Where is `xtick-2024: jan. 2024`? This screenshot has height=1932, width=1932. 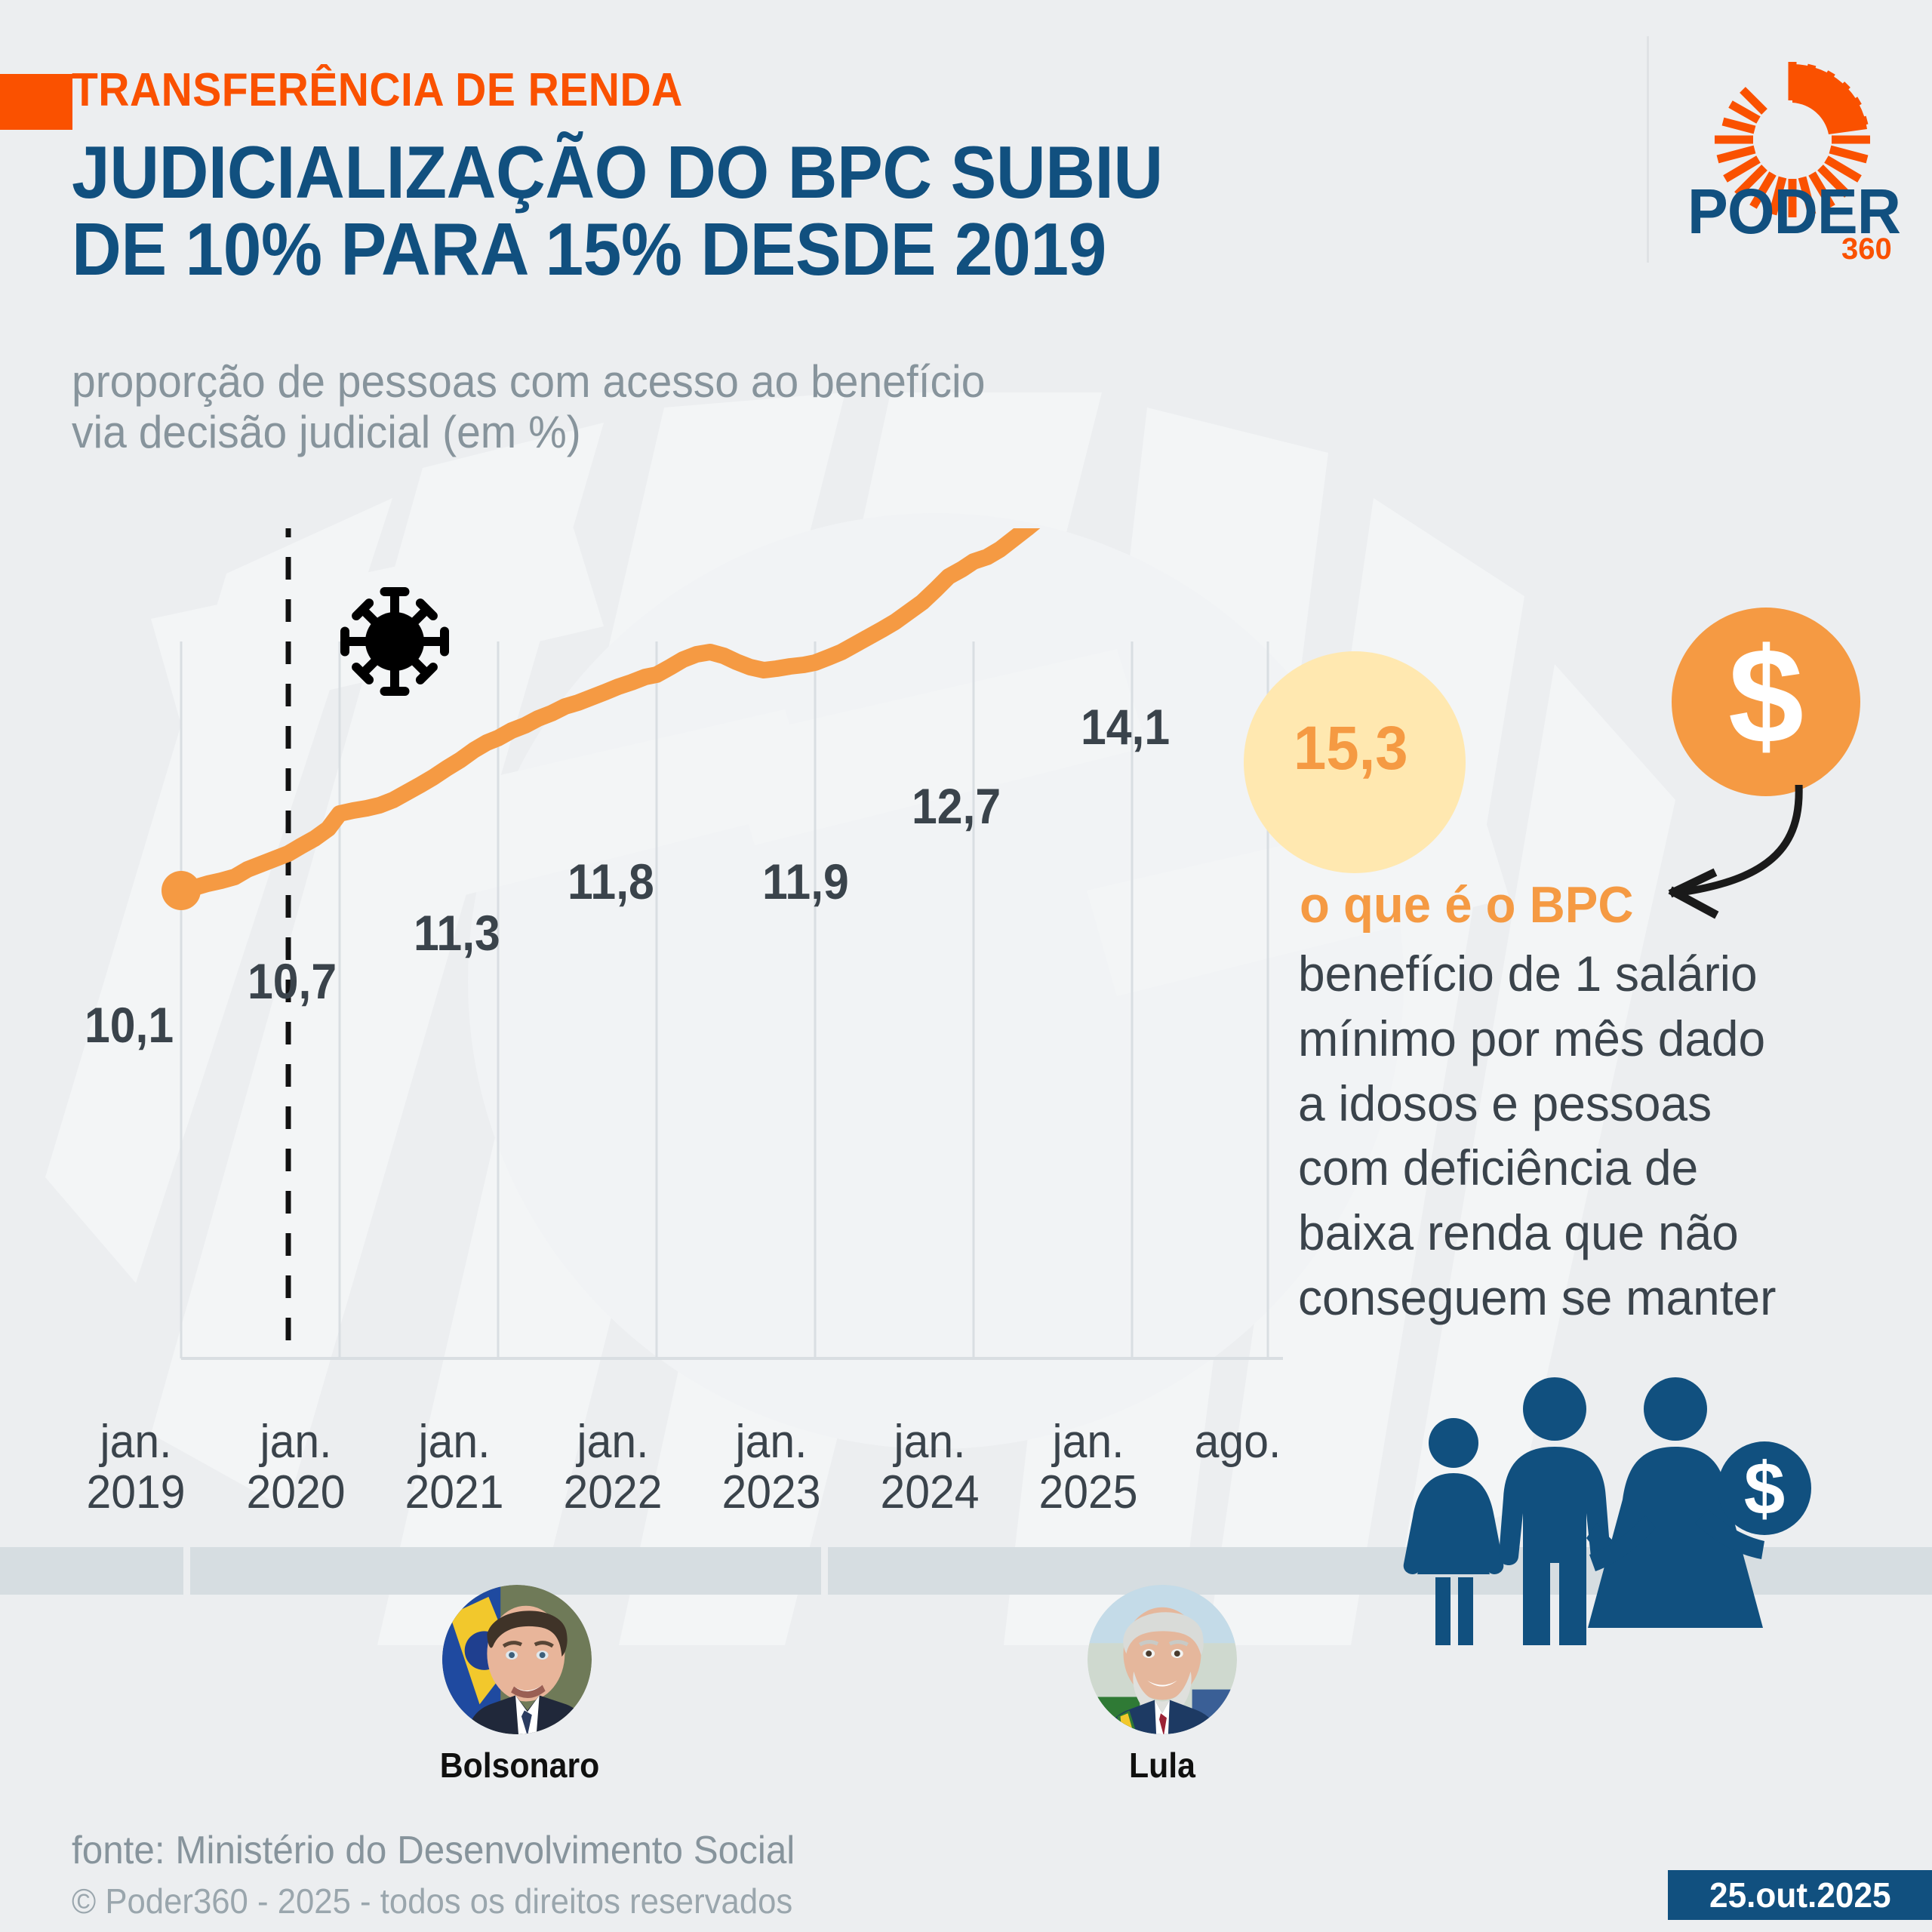
xtick-2024: jan. 2024 is located at coordinates (930, 1467).